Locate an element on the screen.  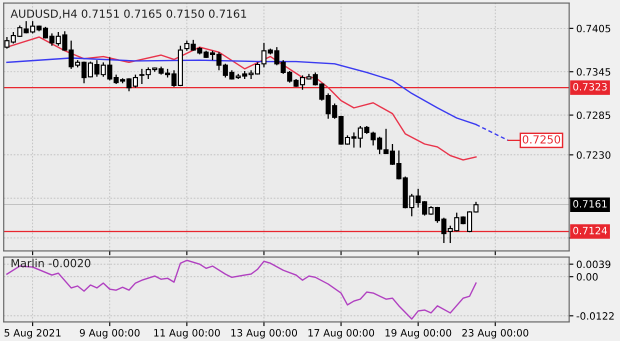
annotation: 0.7250 is located at coordinates (541, 139).